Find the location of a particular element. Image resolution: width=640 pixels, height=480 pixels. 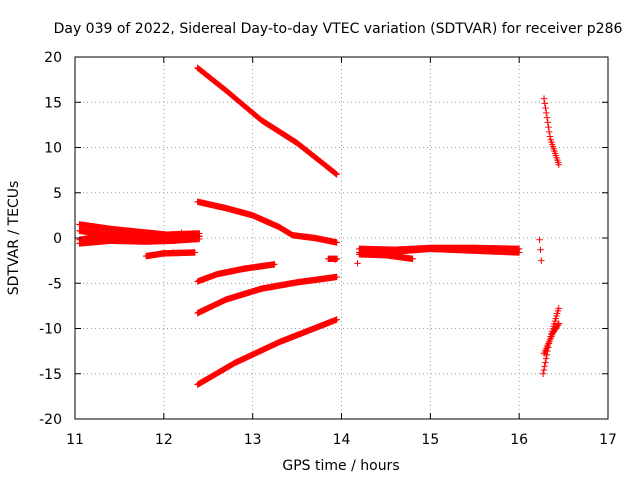

x-tick-label: 15 is located at coordinates (430, 440).